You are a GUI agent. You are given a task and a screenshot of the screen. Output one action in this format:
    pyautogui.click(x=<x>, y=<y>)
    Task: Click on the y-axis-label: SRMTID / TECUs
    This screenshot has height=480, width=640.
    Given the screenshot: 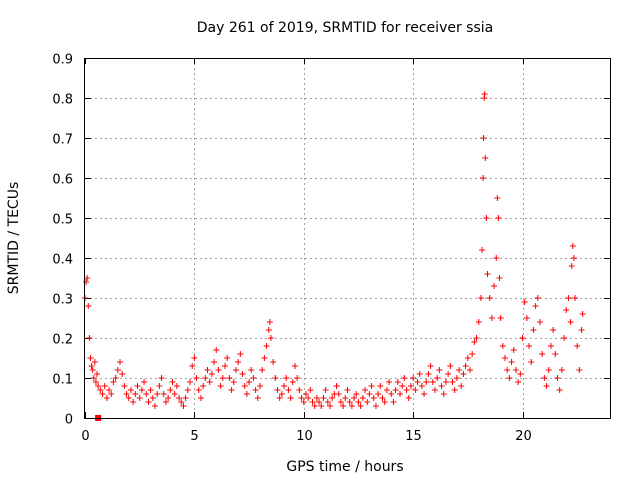 What is the action you would take?
    pyautogui.click(x=14, y=238)
    